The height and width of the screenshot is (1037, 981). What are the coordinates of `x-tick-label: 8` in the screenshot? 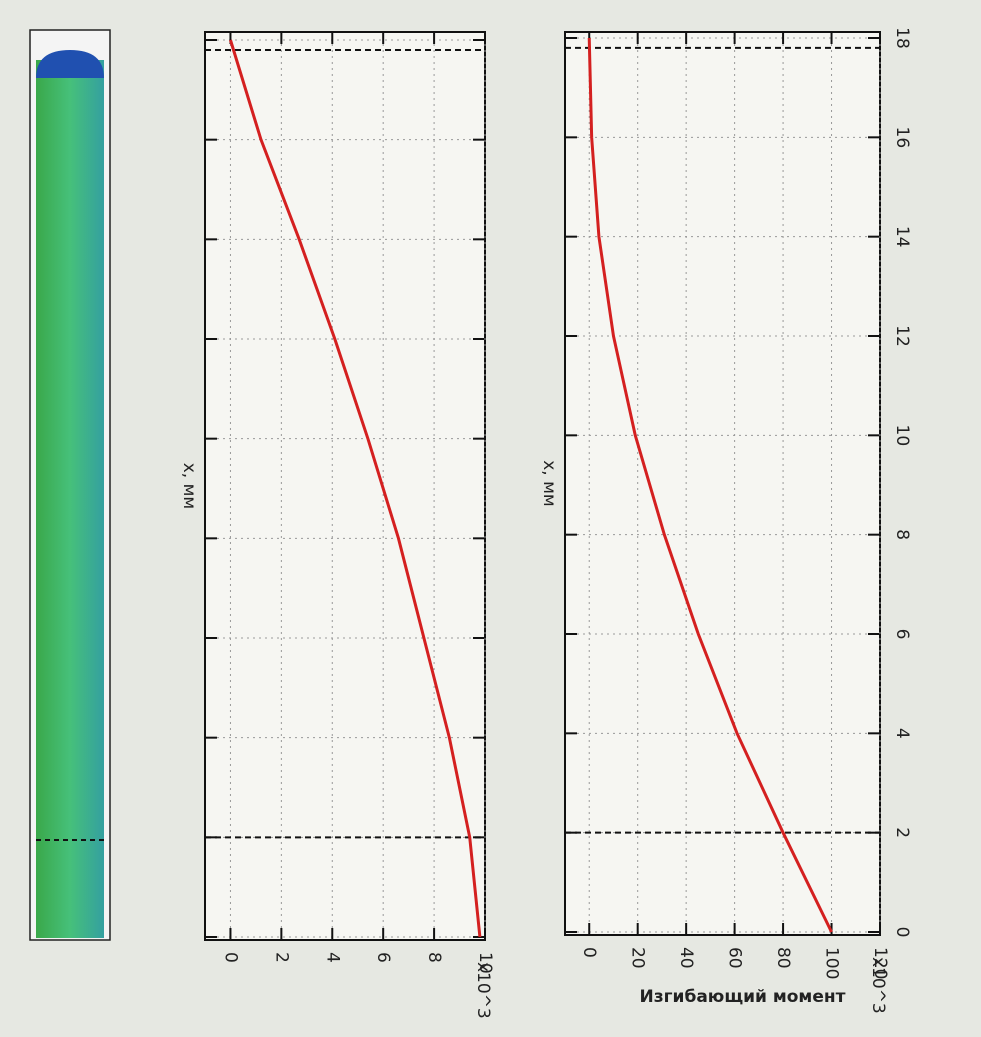 It's located at (902, 534).